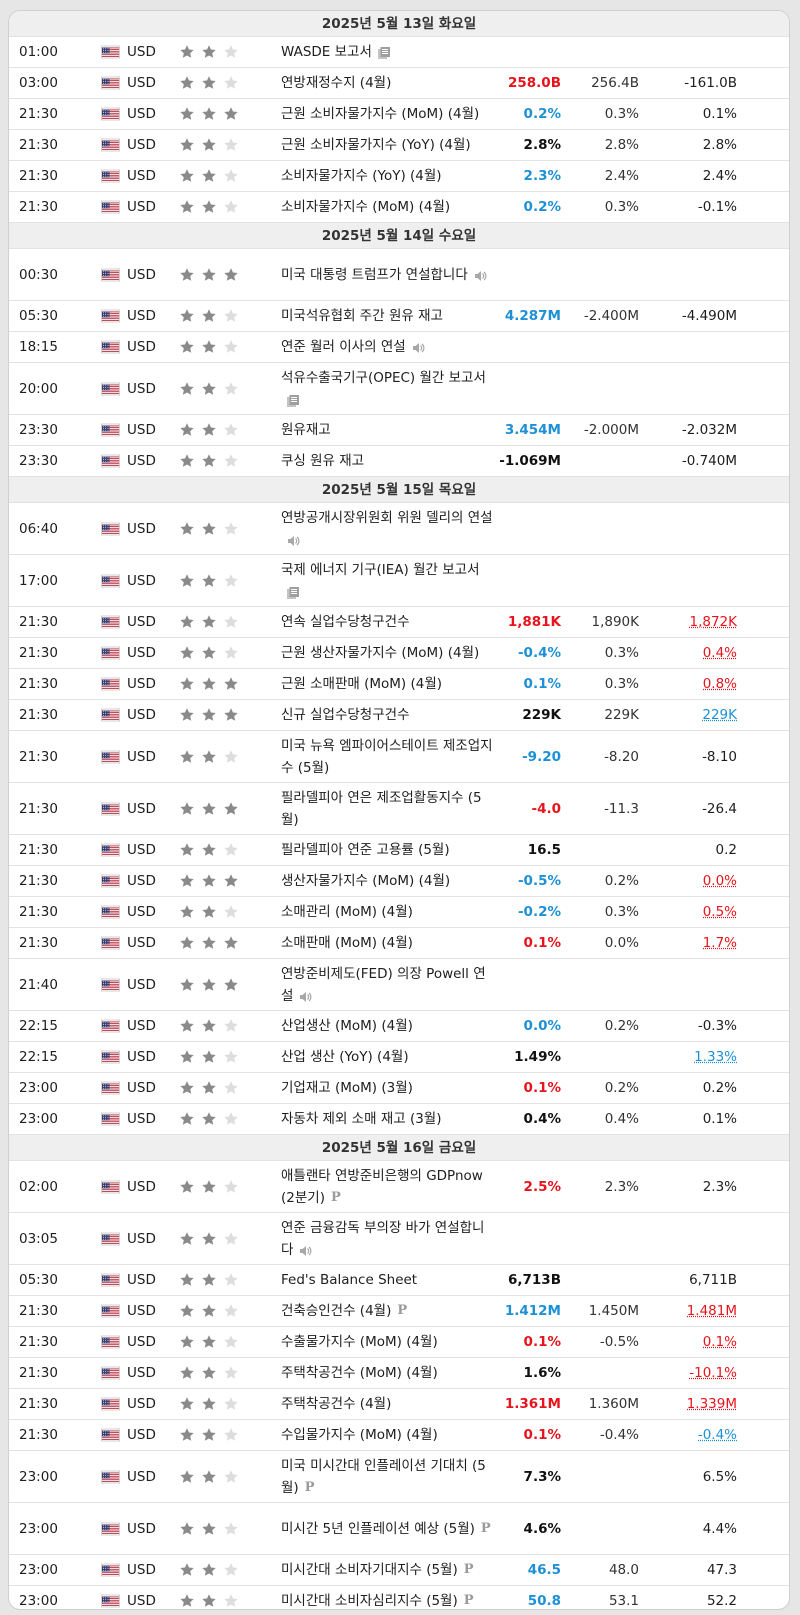 Image resolution: width=800 pixels, height=1615 pixels. I want to click on event-name-text: 산업 생산 (YoY) (4월), so click(345, 1057).